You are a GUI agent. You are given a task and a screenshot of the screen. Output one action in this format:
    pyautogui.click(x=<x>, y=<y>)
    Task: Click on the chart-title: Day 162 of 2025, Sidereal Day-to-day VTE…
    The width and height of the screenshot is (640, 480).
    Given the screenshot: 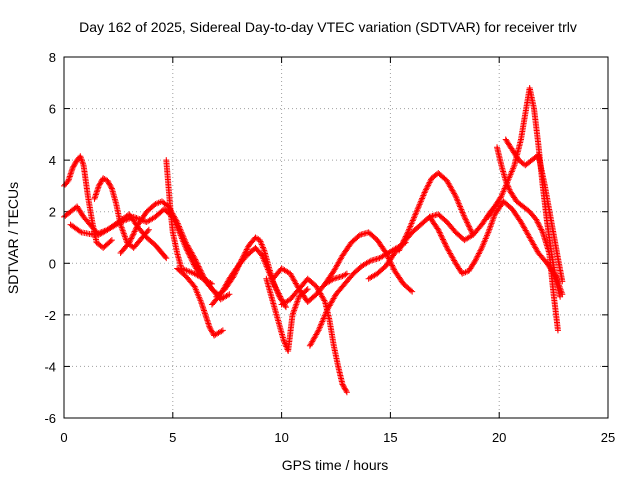 What is the action you would take?
    pyautogui.click(x=328, y=27)
    